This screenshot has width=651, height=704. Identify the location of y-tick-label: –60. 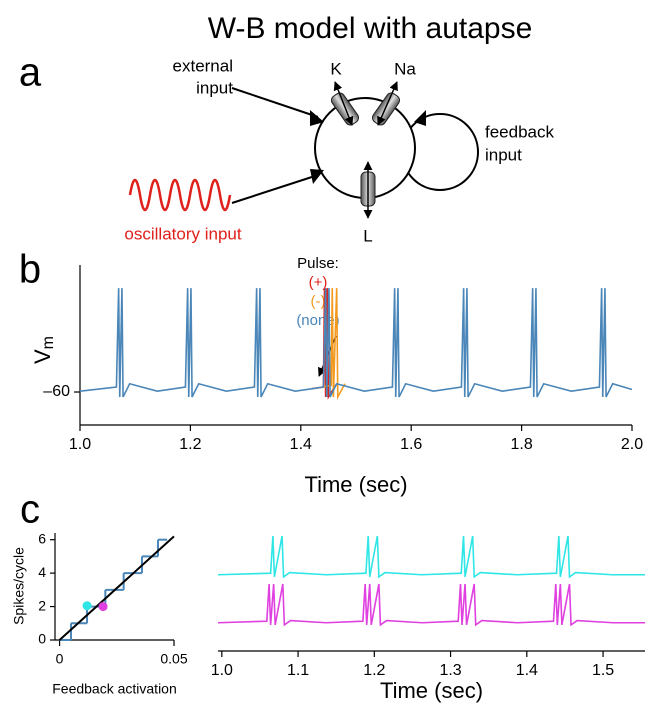
(56, 391).